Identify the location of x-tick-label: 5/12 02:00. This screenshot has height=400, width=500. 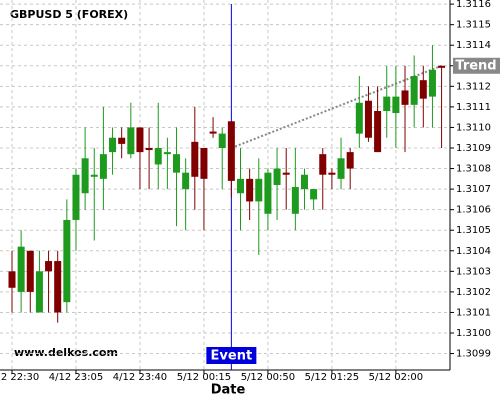
(396, 377).